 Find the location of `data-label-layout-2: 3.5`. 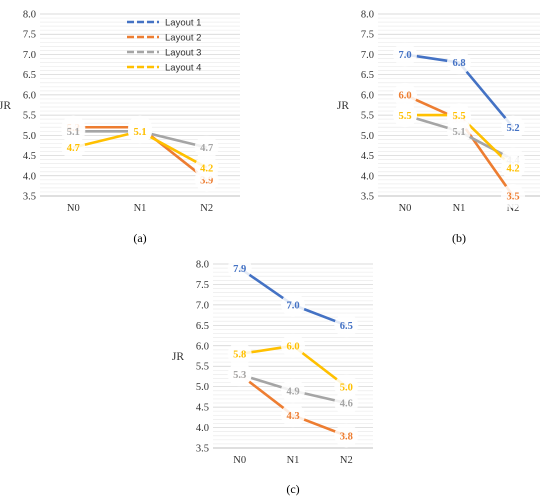

data-label-layout-2: 3.5 is located at coordinates (512, 197).